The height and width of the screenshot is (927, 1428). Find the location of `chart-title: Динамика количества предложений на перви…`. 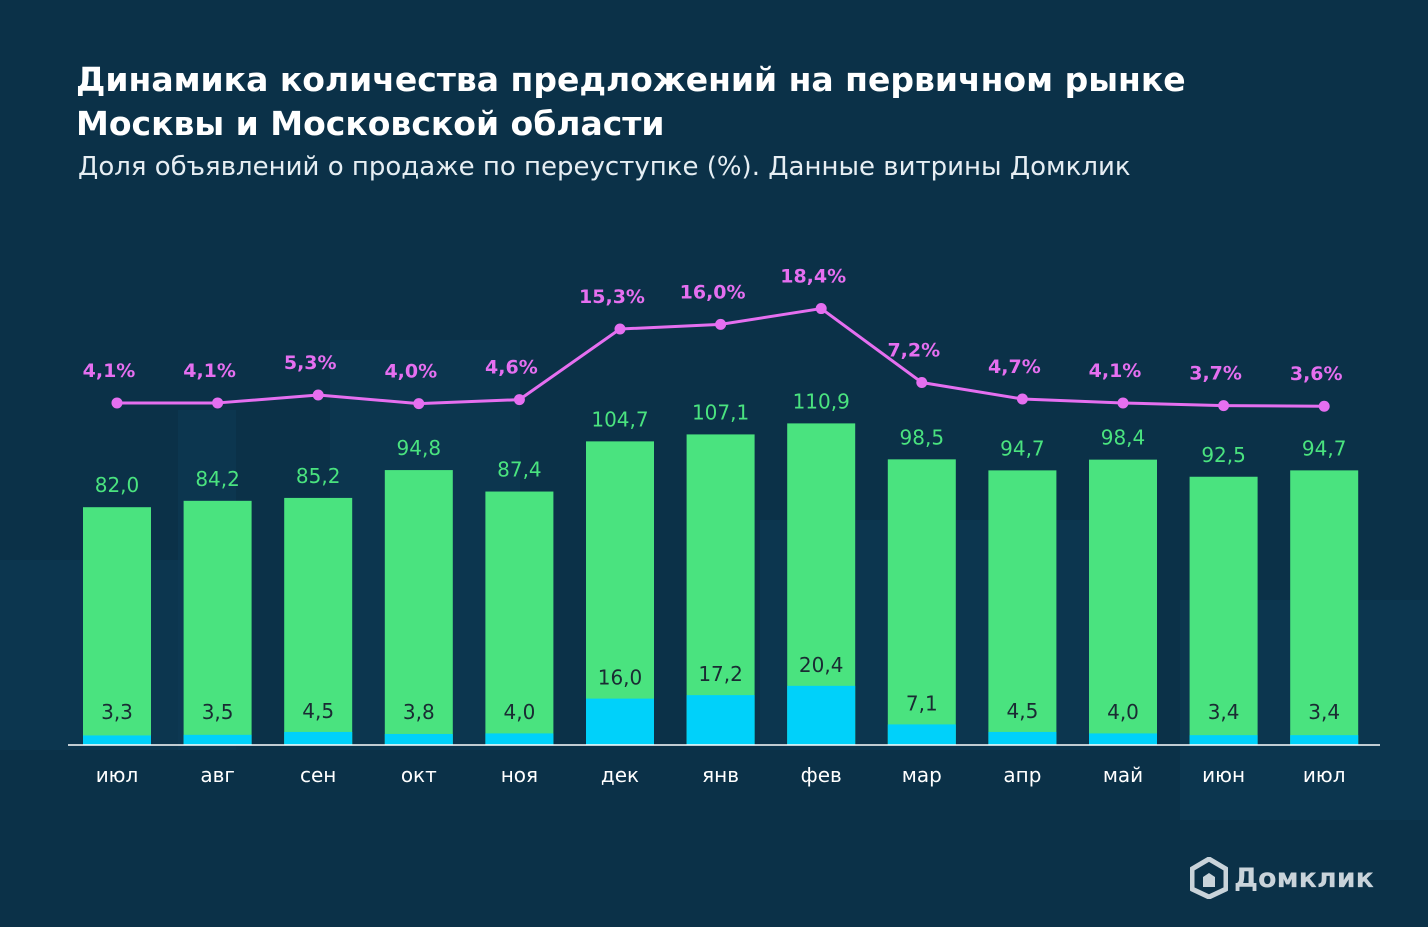

chart-title: Динамика количества предложений на перви… is located at coordinates (726, 102).